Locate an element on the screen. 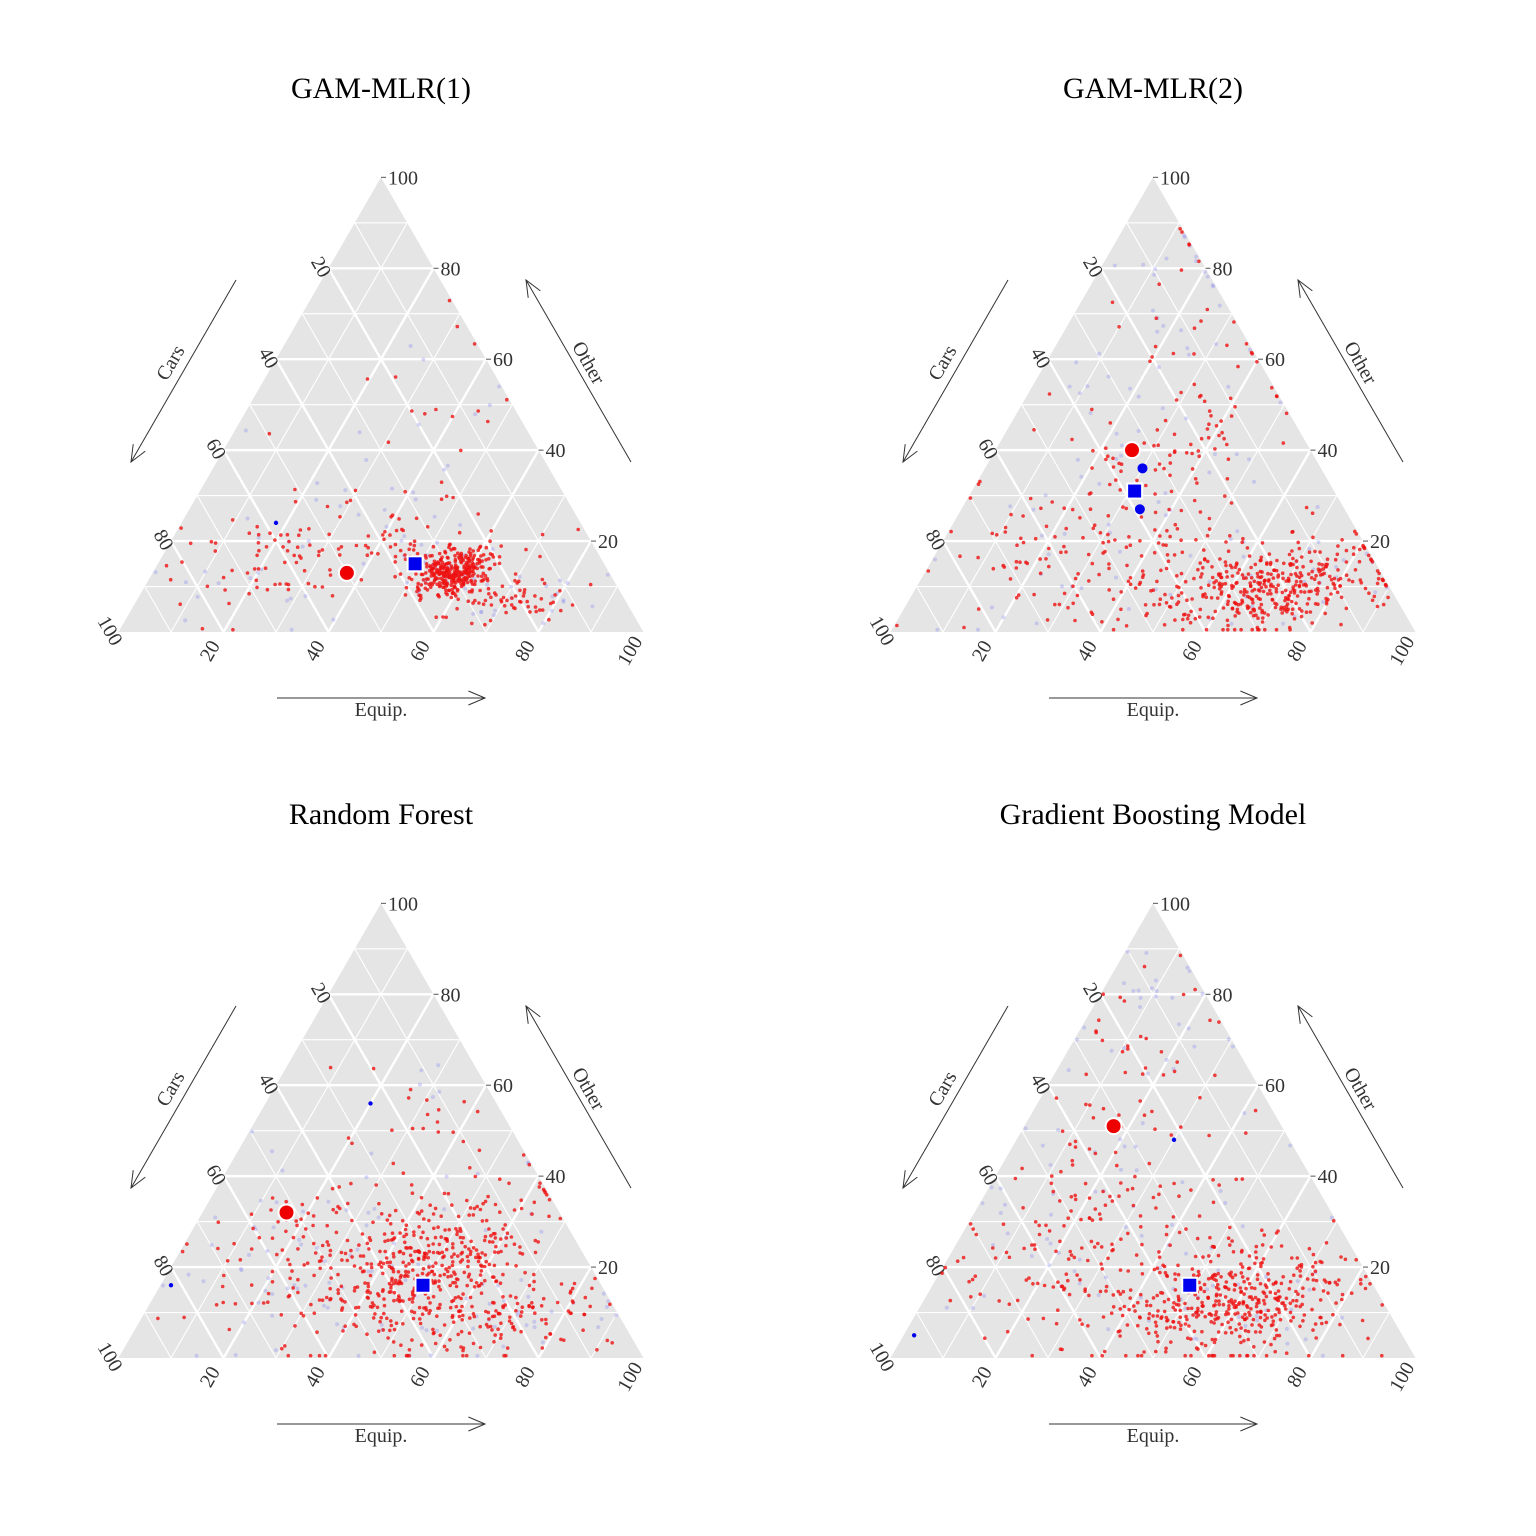 The height and width of the screenshot is (1536, 1536). blue-square-marker is located at coordinates (1135, 491).